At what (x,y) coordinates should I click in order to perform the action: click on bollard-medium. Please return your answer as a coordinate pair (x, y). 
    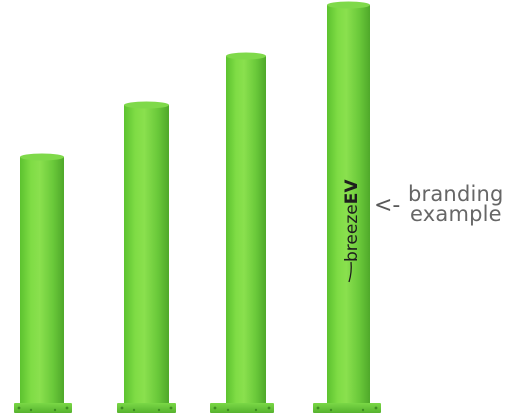
    Looking at the image, I should click on (146, 257).